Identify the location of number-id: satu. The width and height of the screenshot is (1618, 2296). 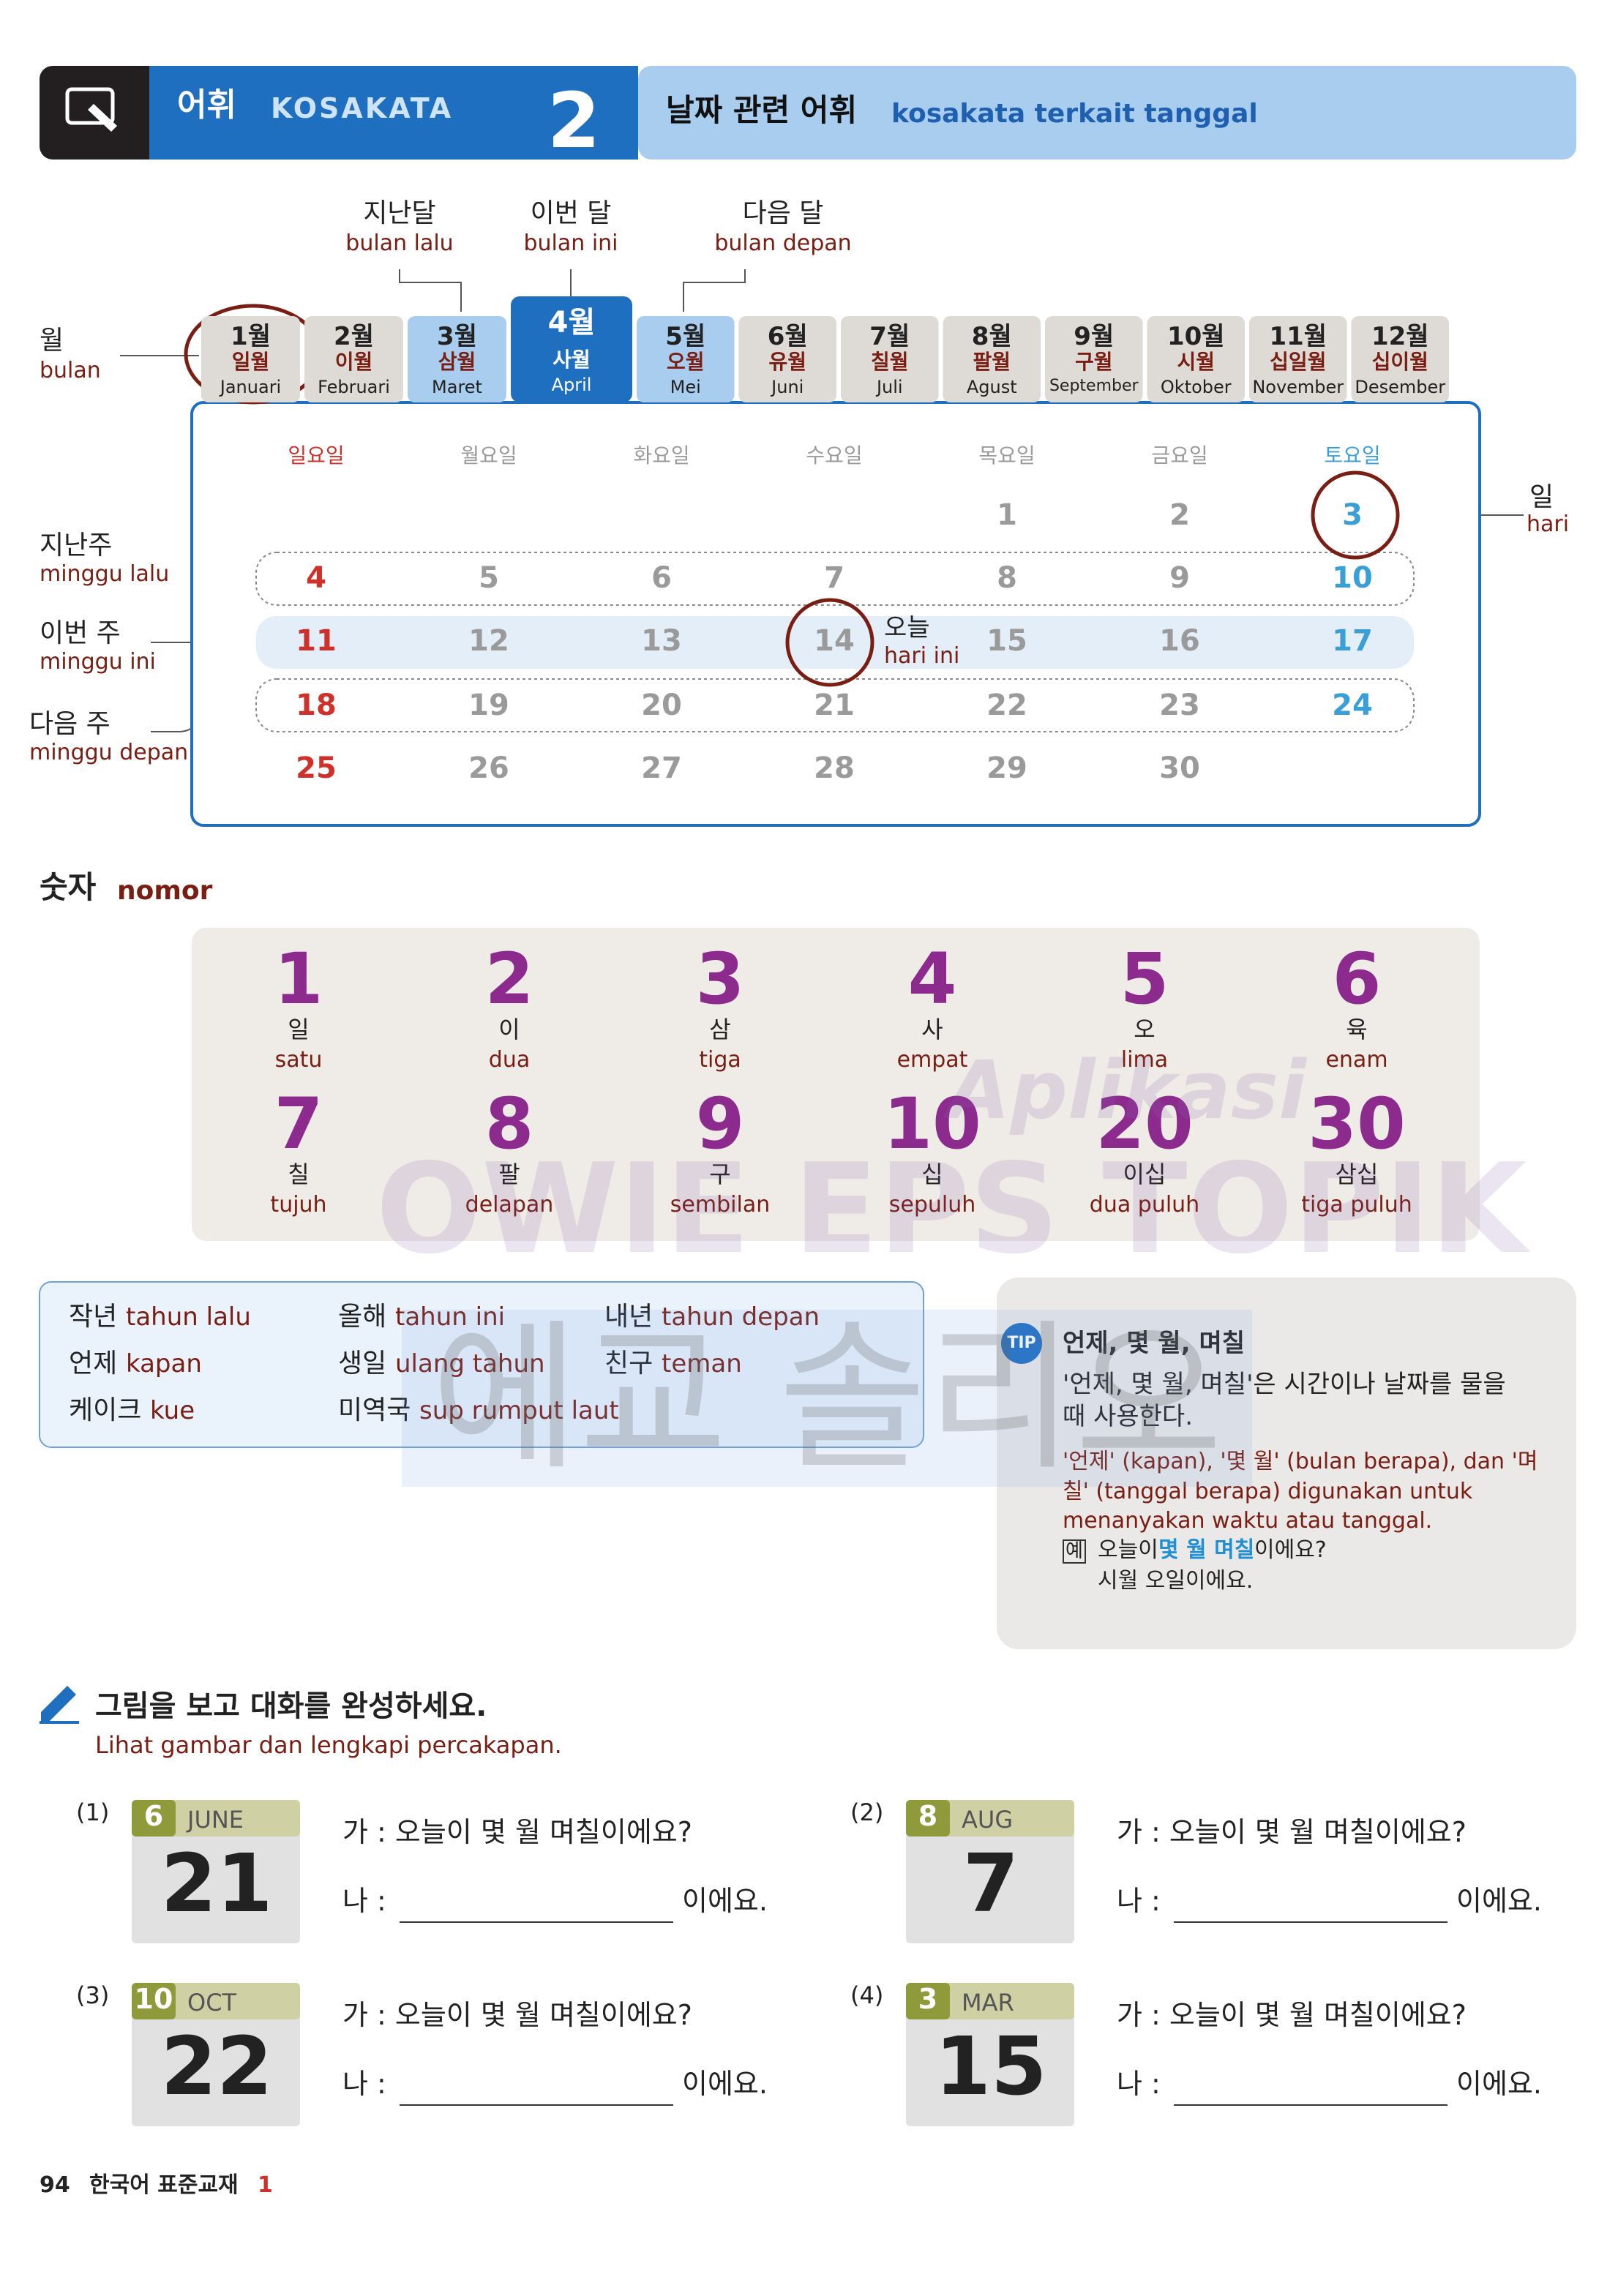
(298, 1060).